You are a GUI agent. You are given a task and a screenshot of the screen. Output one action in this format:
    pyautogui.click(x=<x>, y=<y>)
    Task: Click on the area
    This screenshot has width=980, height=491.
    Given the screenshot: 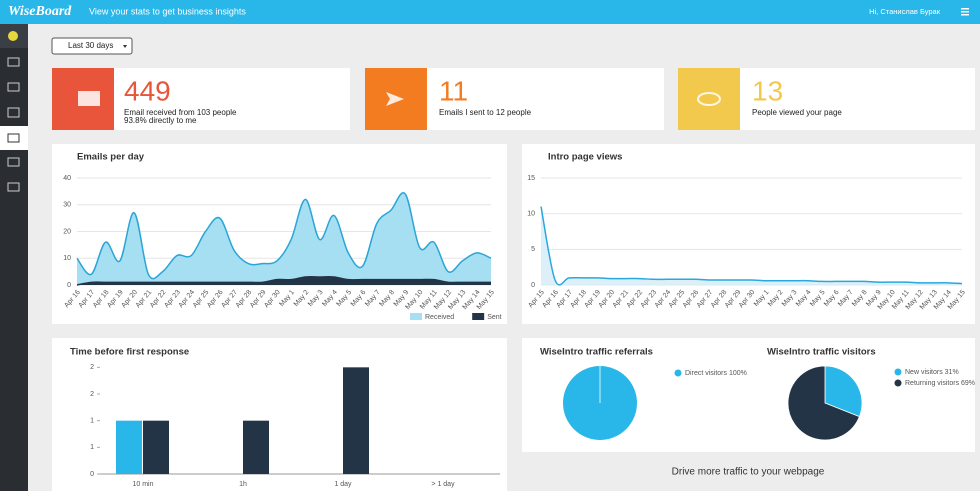 What is the action you would take?
    pyautogui.click(x=284, y=238)
    